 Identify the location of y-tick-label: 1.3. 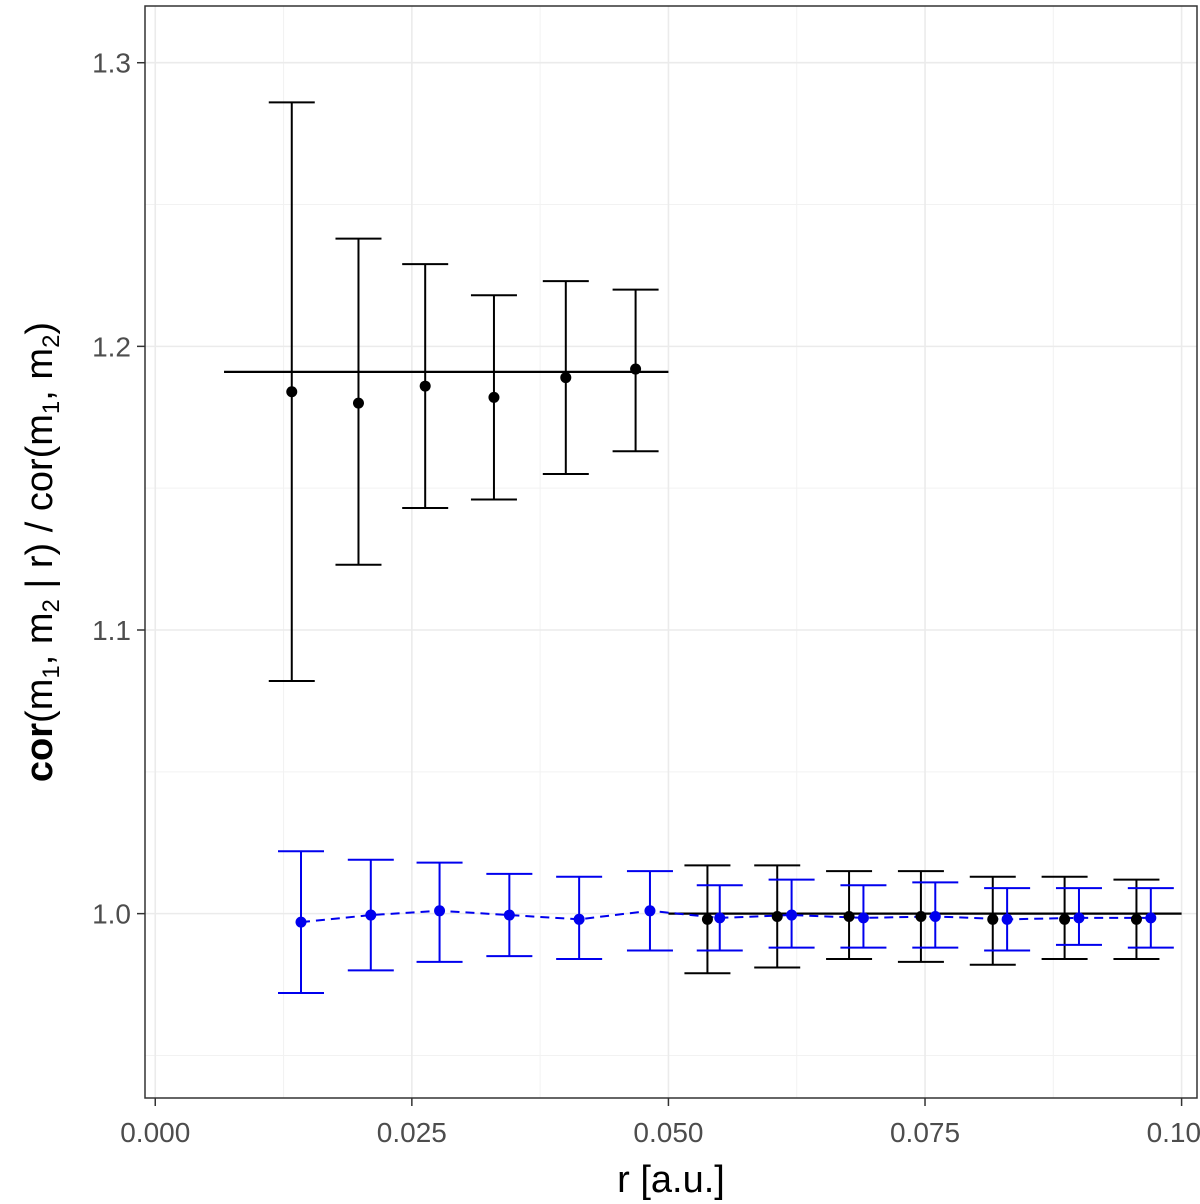
(111, 63).